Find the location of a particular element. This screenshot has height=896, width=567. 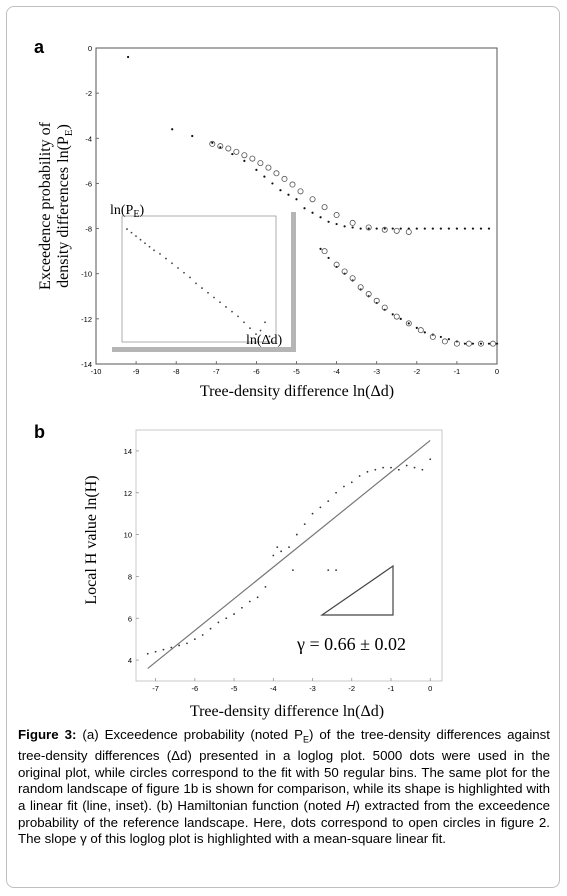

panel-b-label: b is located at coordinates (39, 432).